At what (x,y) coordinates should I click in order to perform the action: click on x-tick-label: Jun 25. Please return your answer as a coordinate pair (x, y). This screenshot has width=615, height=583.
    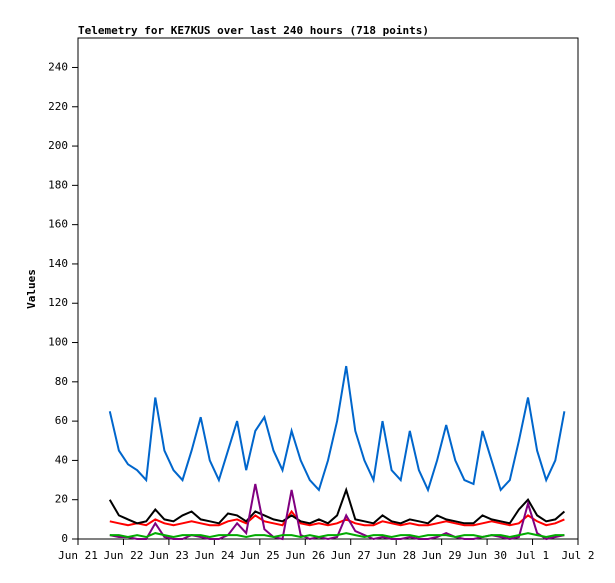
    Looking at the image, I should click on (260, 555).